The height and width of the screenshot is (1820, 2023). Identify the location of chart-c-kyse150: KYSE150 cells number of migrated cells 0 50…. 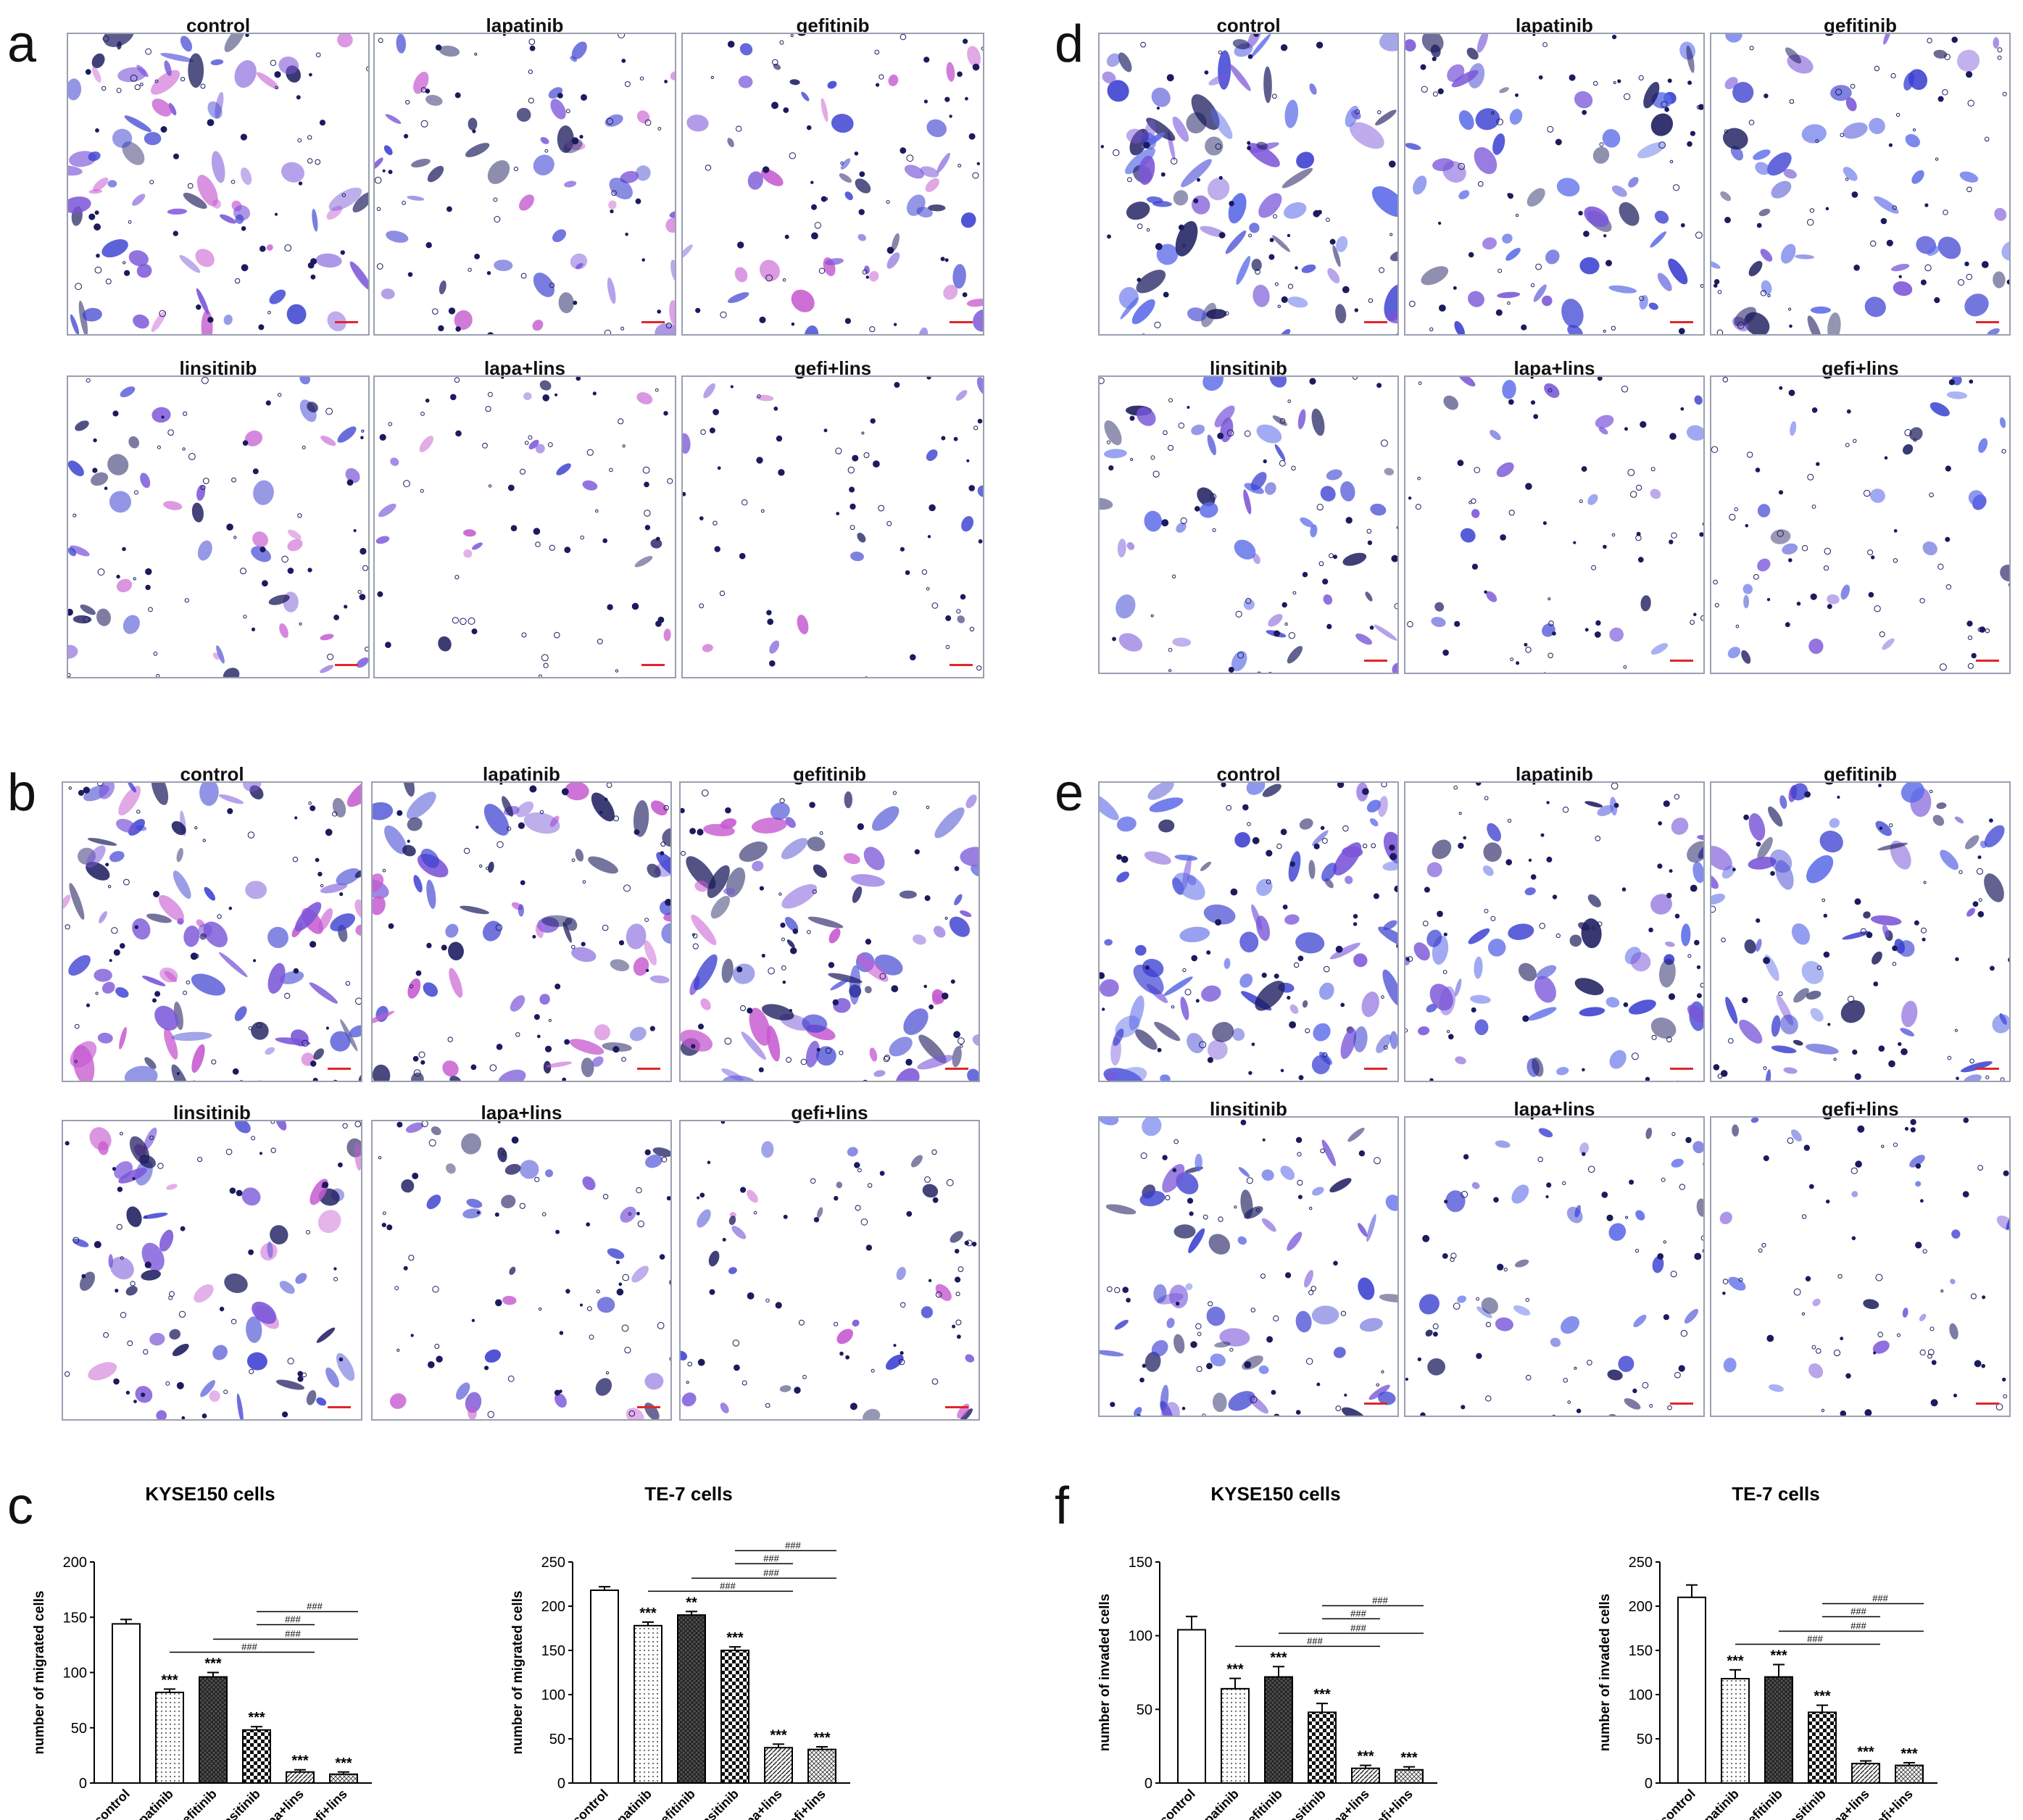
(202, 1651).